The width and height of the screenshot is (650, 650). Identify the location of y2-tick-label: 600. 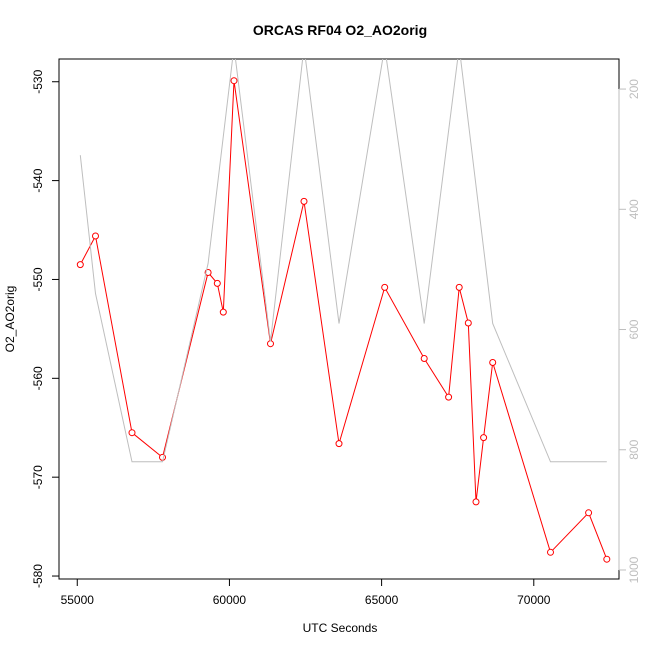
(634, 329).